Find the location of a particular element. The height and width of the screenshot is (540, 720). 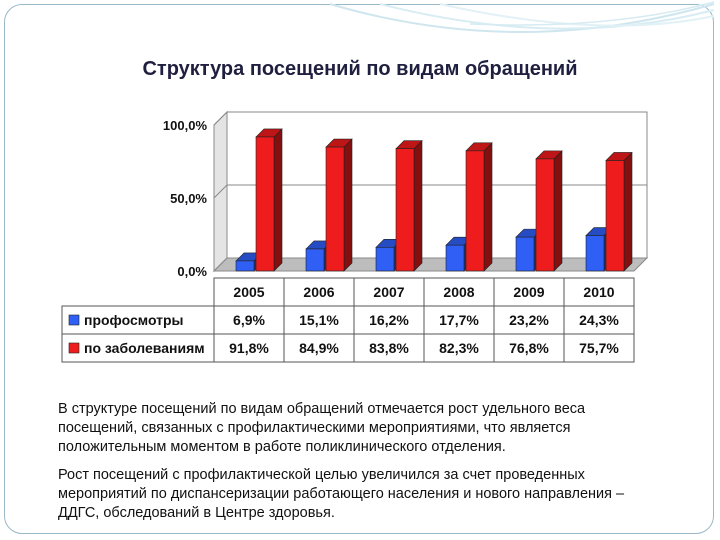

x-category-label: 2005 is located at coordinates (248, 292).